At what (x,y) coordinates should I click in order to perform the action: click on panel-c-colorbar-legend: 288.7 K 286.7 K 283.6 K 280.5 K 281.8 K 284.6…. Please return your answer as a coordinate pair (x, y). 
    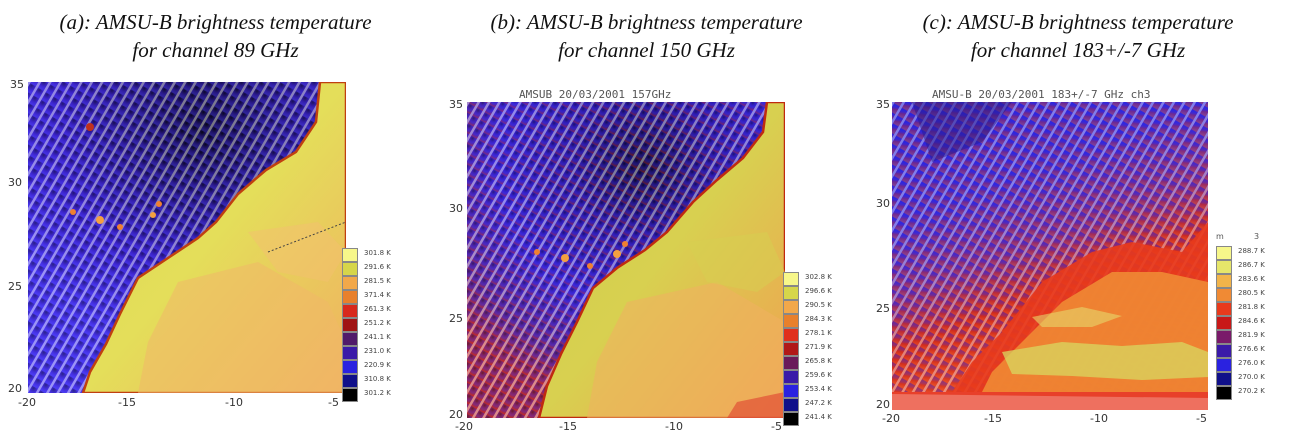
    Looking at the image, I should click on (1255, 326).